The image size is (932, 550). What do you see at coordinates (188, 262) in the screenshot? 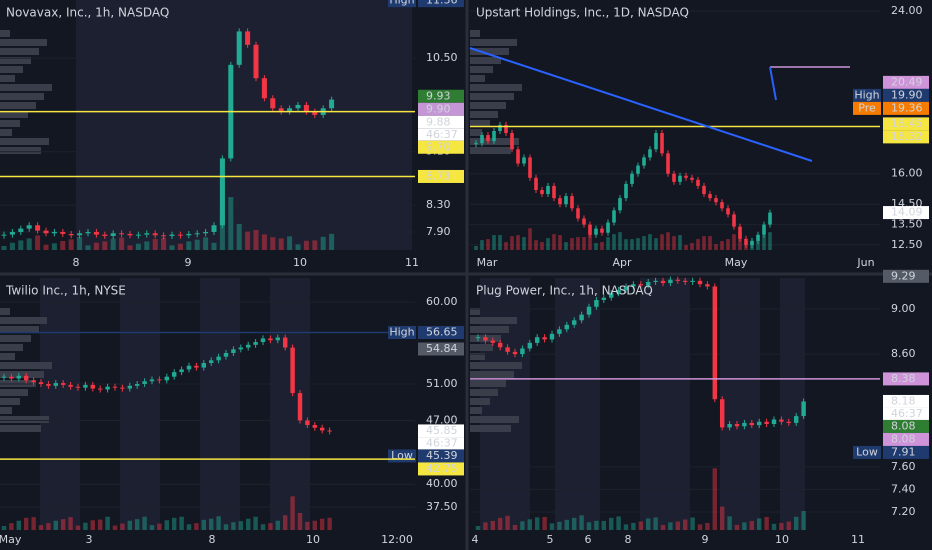
I see `x-tick-label: 9` at bounding box center [188, 262].